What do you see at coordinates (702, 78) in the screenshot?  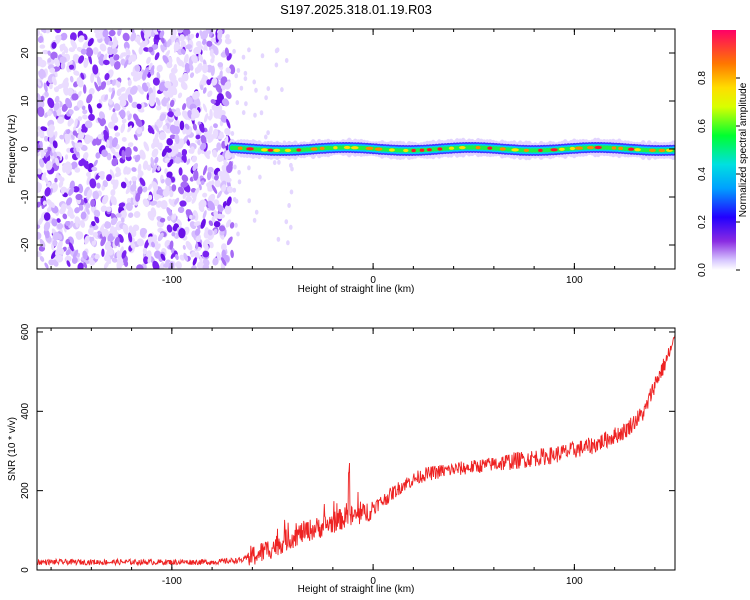 I see `colorbar-tick-label: 0.8` at bounding box center [702, 78].